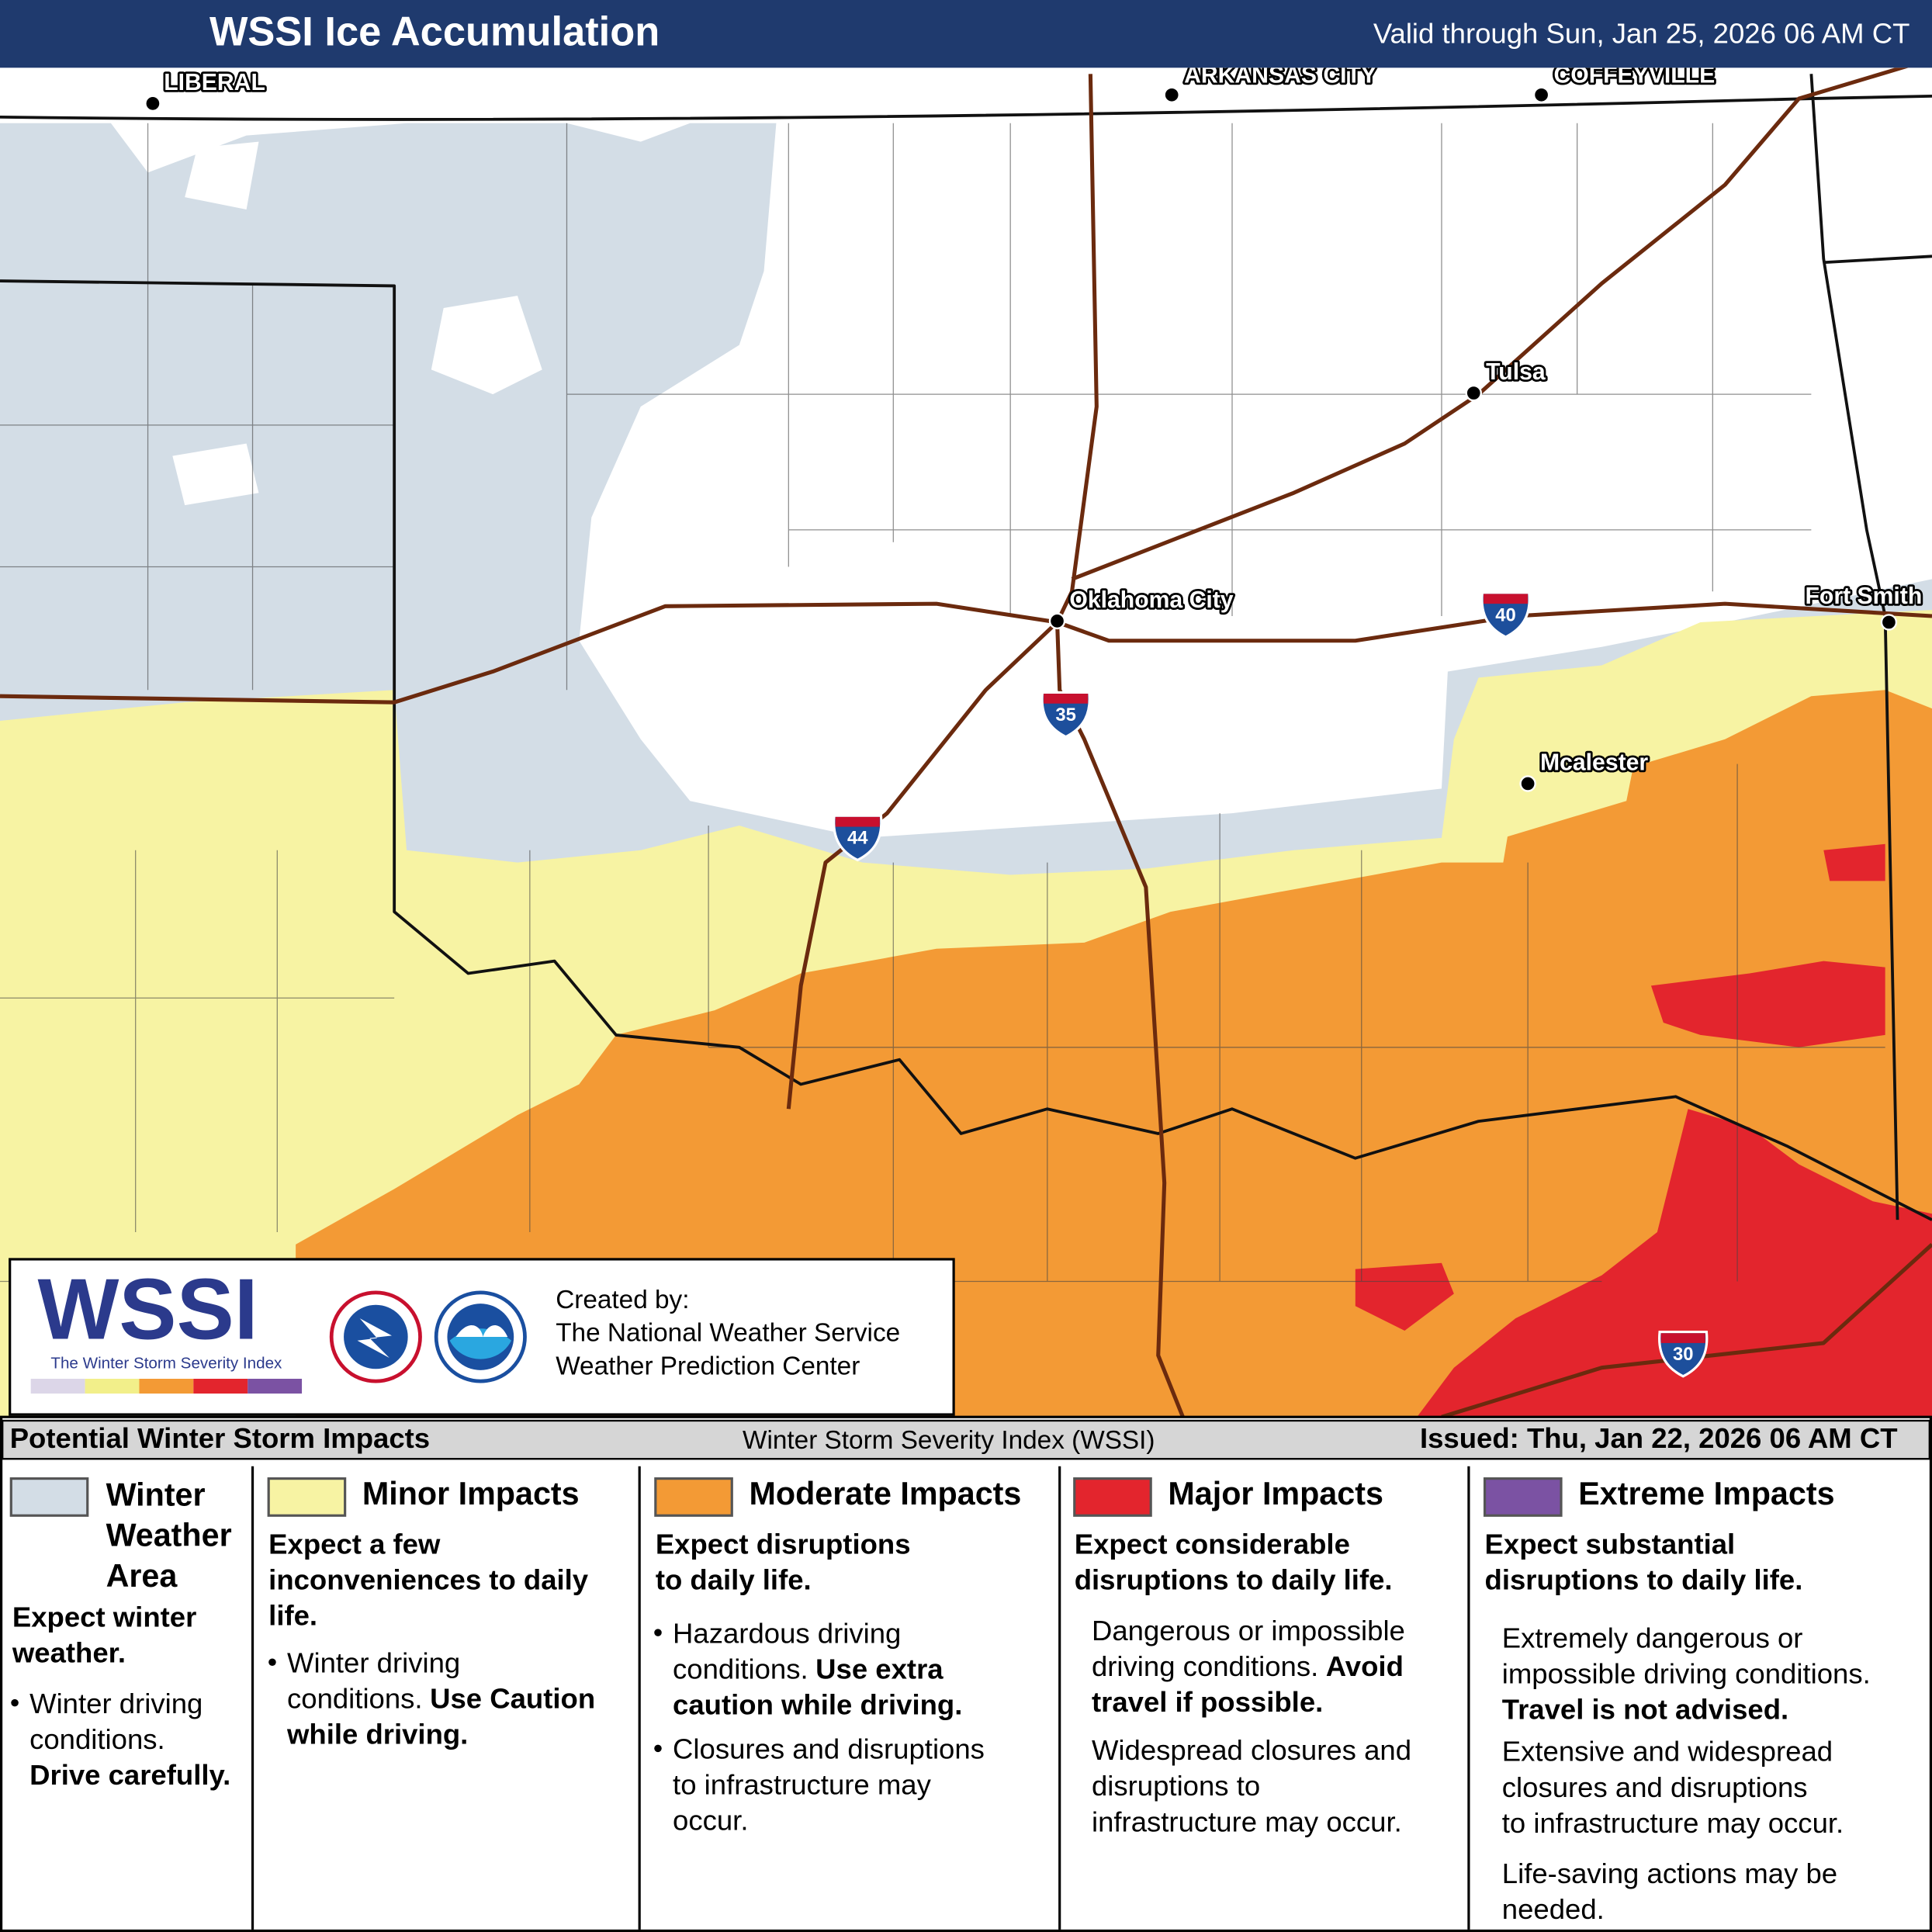 The width and height of the screenshot is (1932, 1932). What do you see at coordinates (886, 1493) in the screenshot?
I see `legend-category-name: Moderate Impacts` at bounding box center [886, 1493].